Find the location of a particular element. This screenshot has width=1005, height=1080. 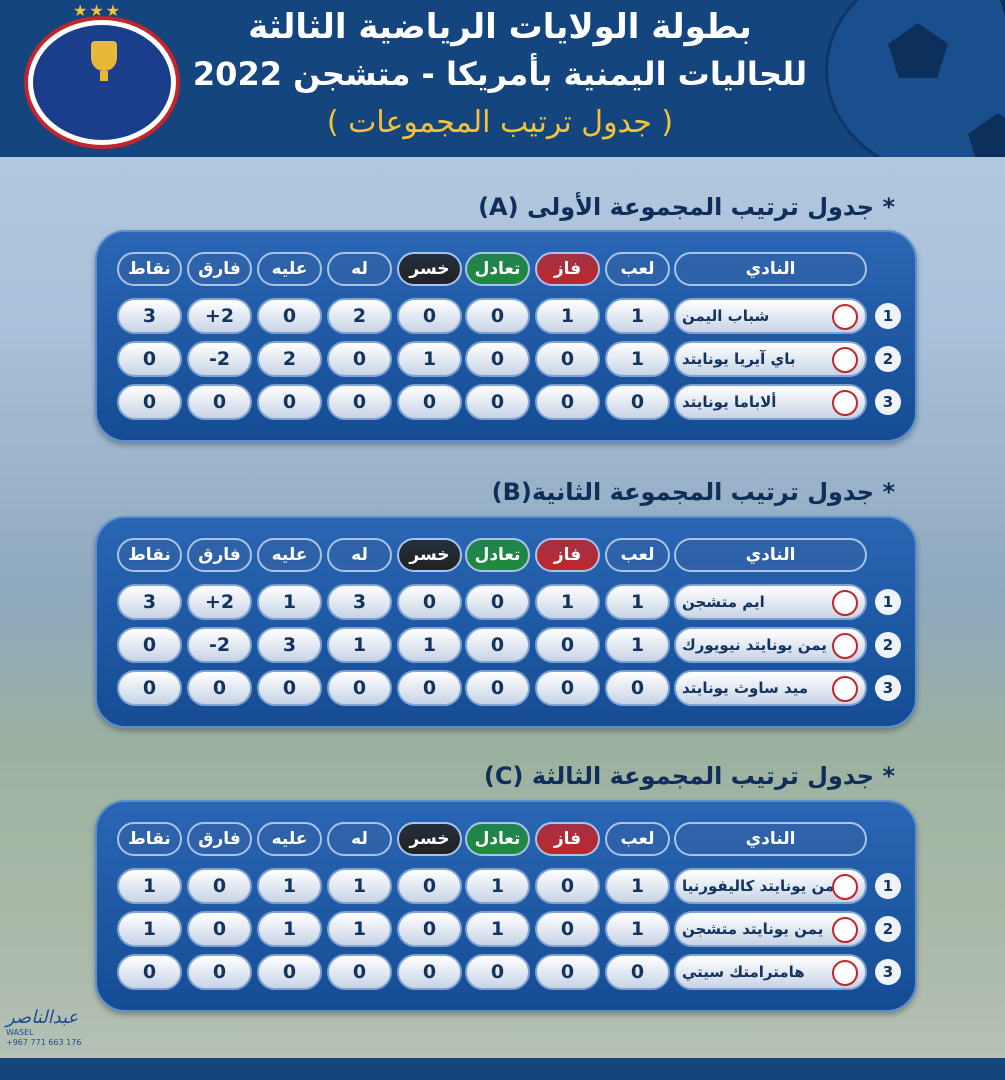

club-name: شباب اليمن is located at coordinates (726, 316).